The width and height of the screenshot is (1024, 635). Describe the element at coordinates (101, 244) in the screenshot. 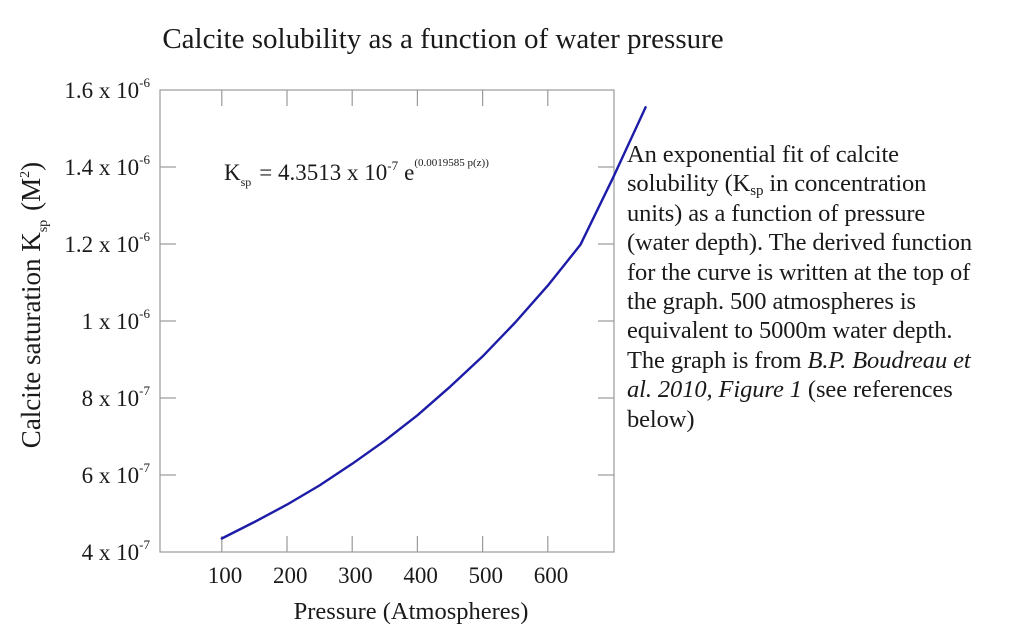

I see `y-tick-label-mantissa: 1.2 x 10` at that location.